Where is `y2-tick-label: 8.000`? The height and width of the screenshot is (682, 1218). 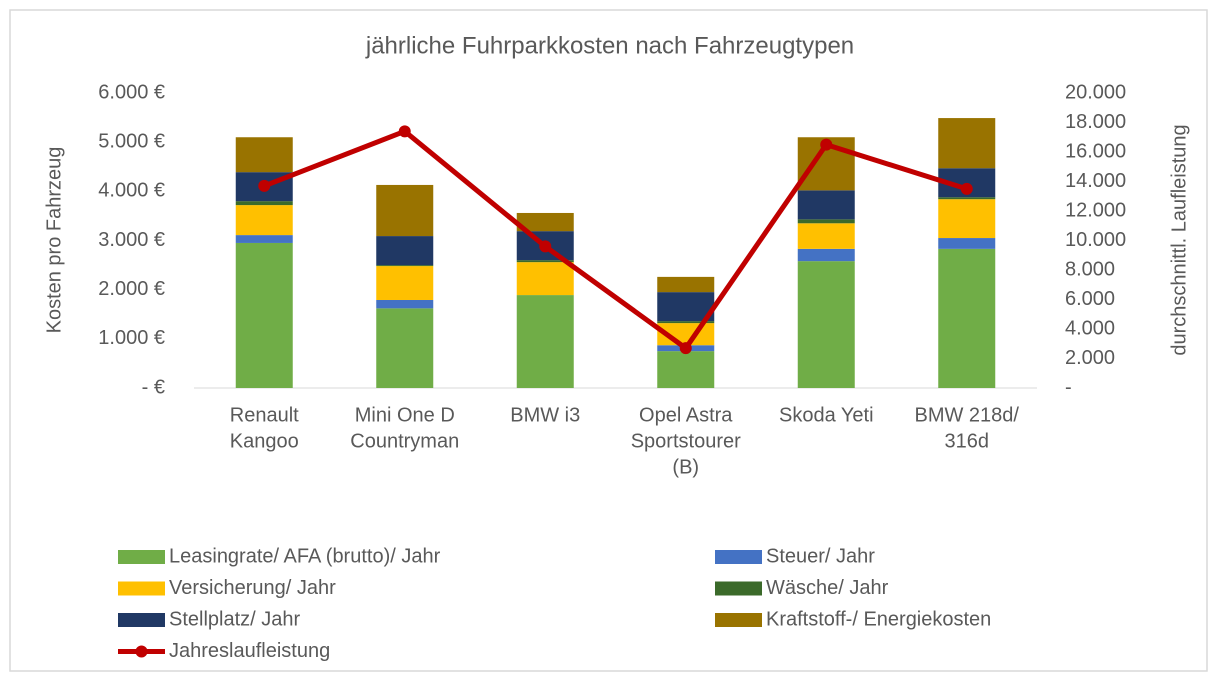 y2-tick-label: 8.000 is located at coordinates (1090, 269).